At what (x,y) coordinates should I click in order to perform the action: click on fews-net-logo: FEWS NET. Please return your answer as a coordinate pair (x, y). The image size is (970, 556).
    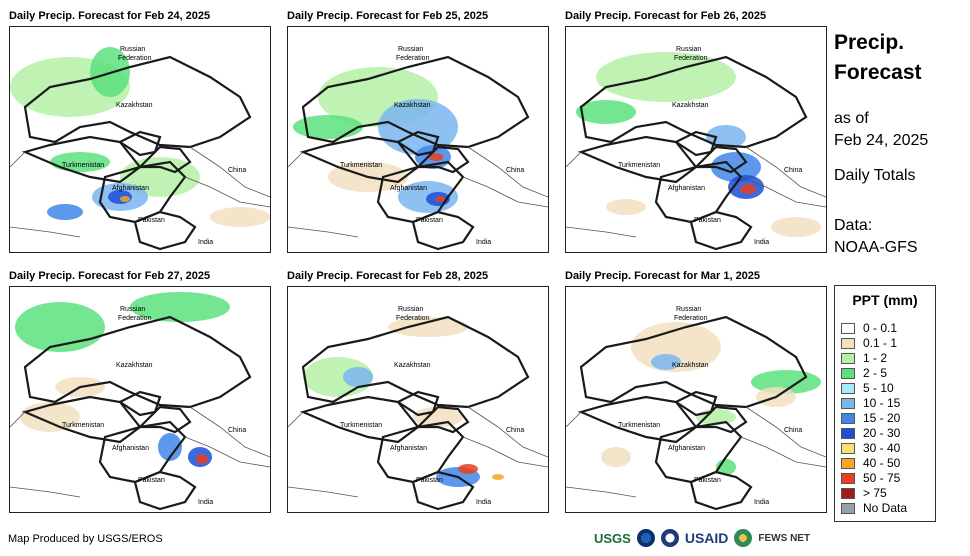
    Looking at the image, I should click on (784, 538).